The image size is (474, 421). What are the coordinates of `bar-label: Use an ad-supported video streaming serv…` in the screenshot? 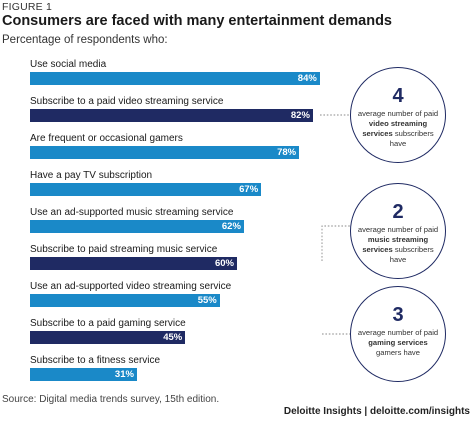 It's located at (131, 286).